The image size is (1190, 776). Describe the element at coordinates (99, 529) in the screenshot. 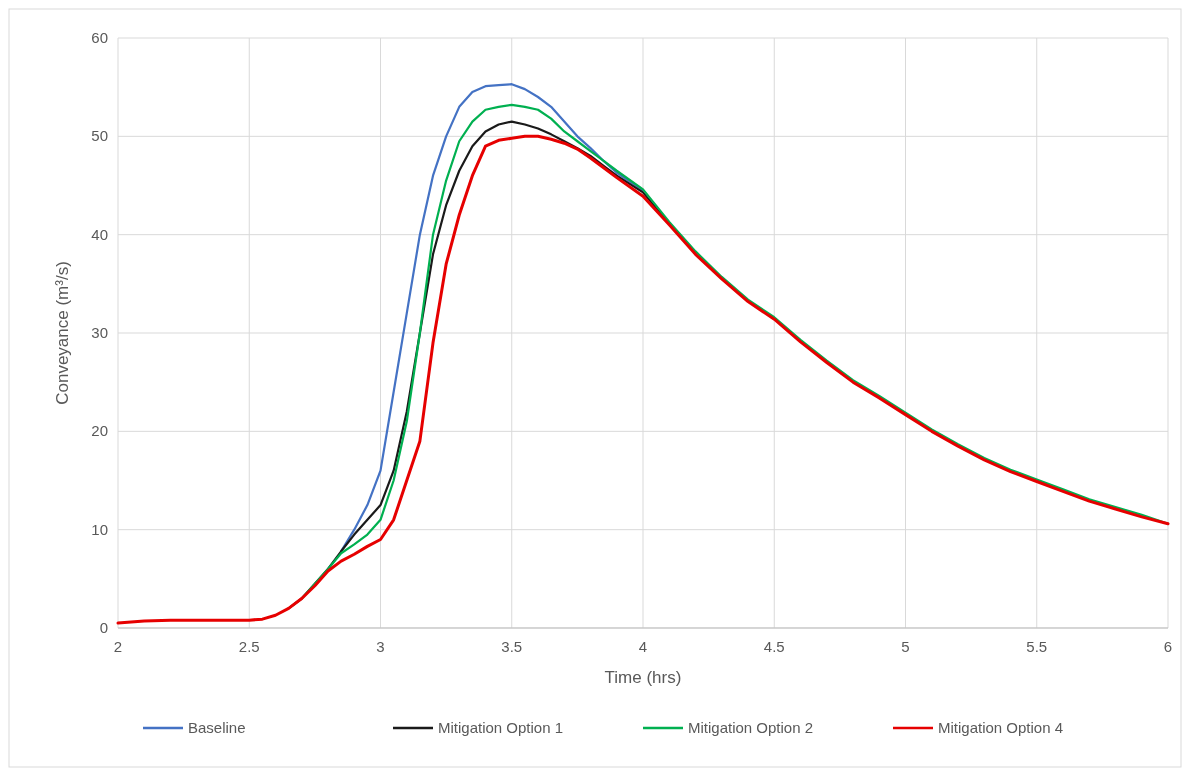

I see `y-tick-label: 10` at that location.